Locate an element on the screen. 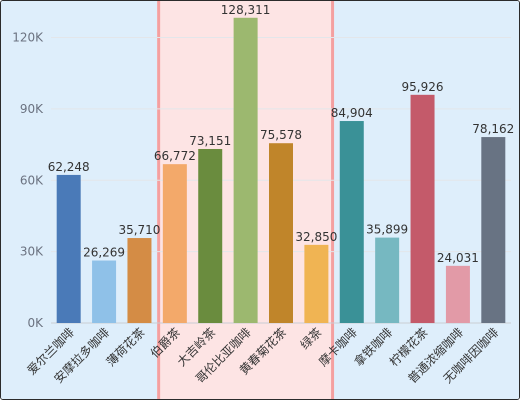 Image resolution: width=520 pixels, height=400 pixels. data-label: 78,162 is located at coordinates (493, 129).